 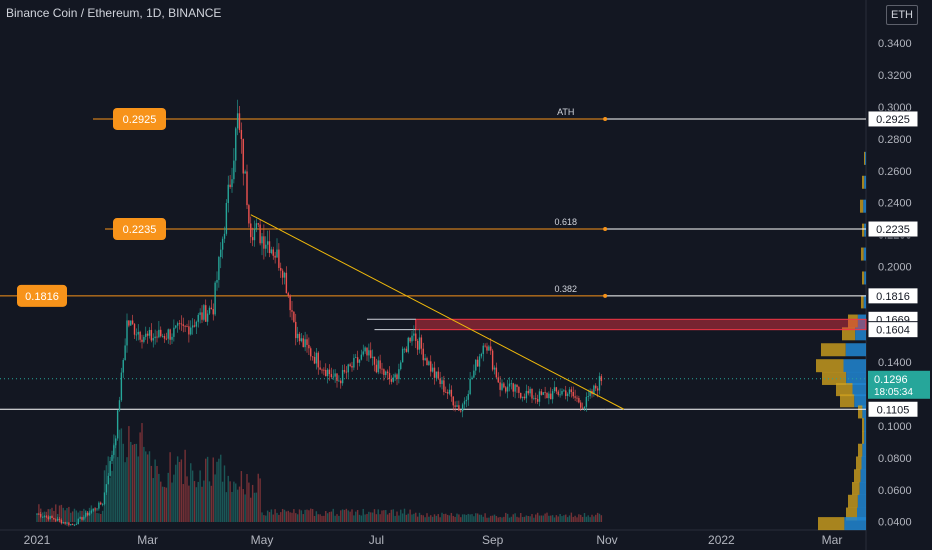 What do you see at coordinates (641, 324) in the screenshot?
I see `zone-rect` at bounding box center [641, 324].